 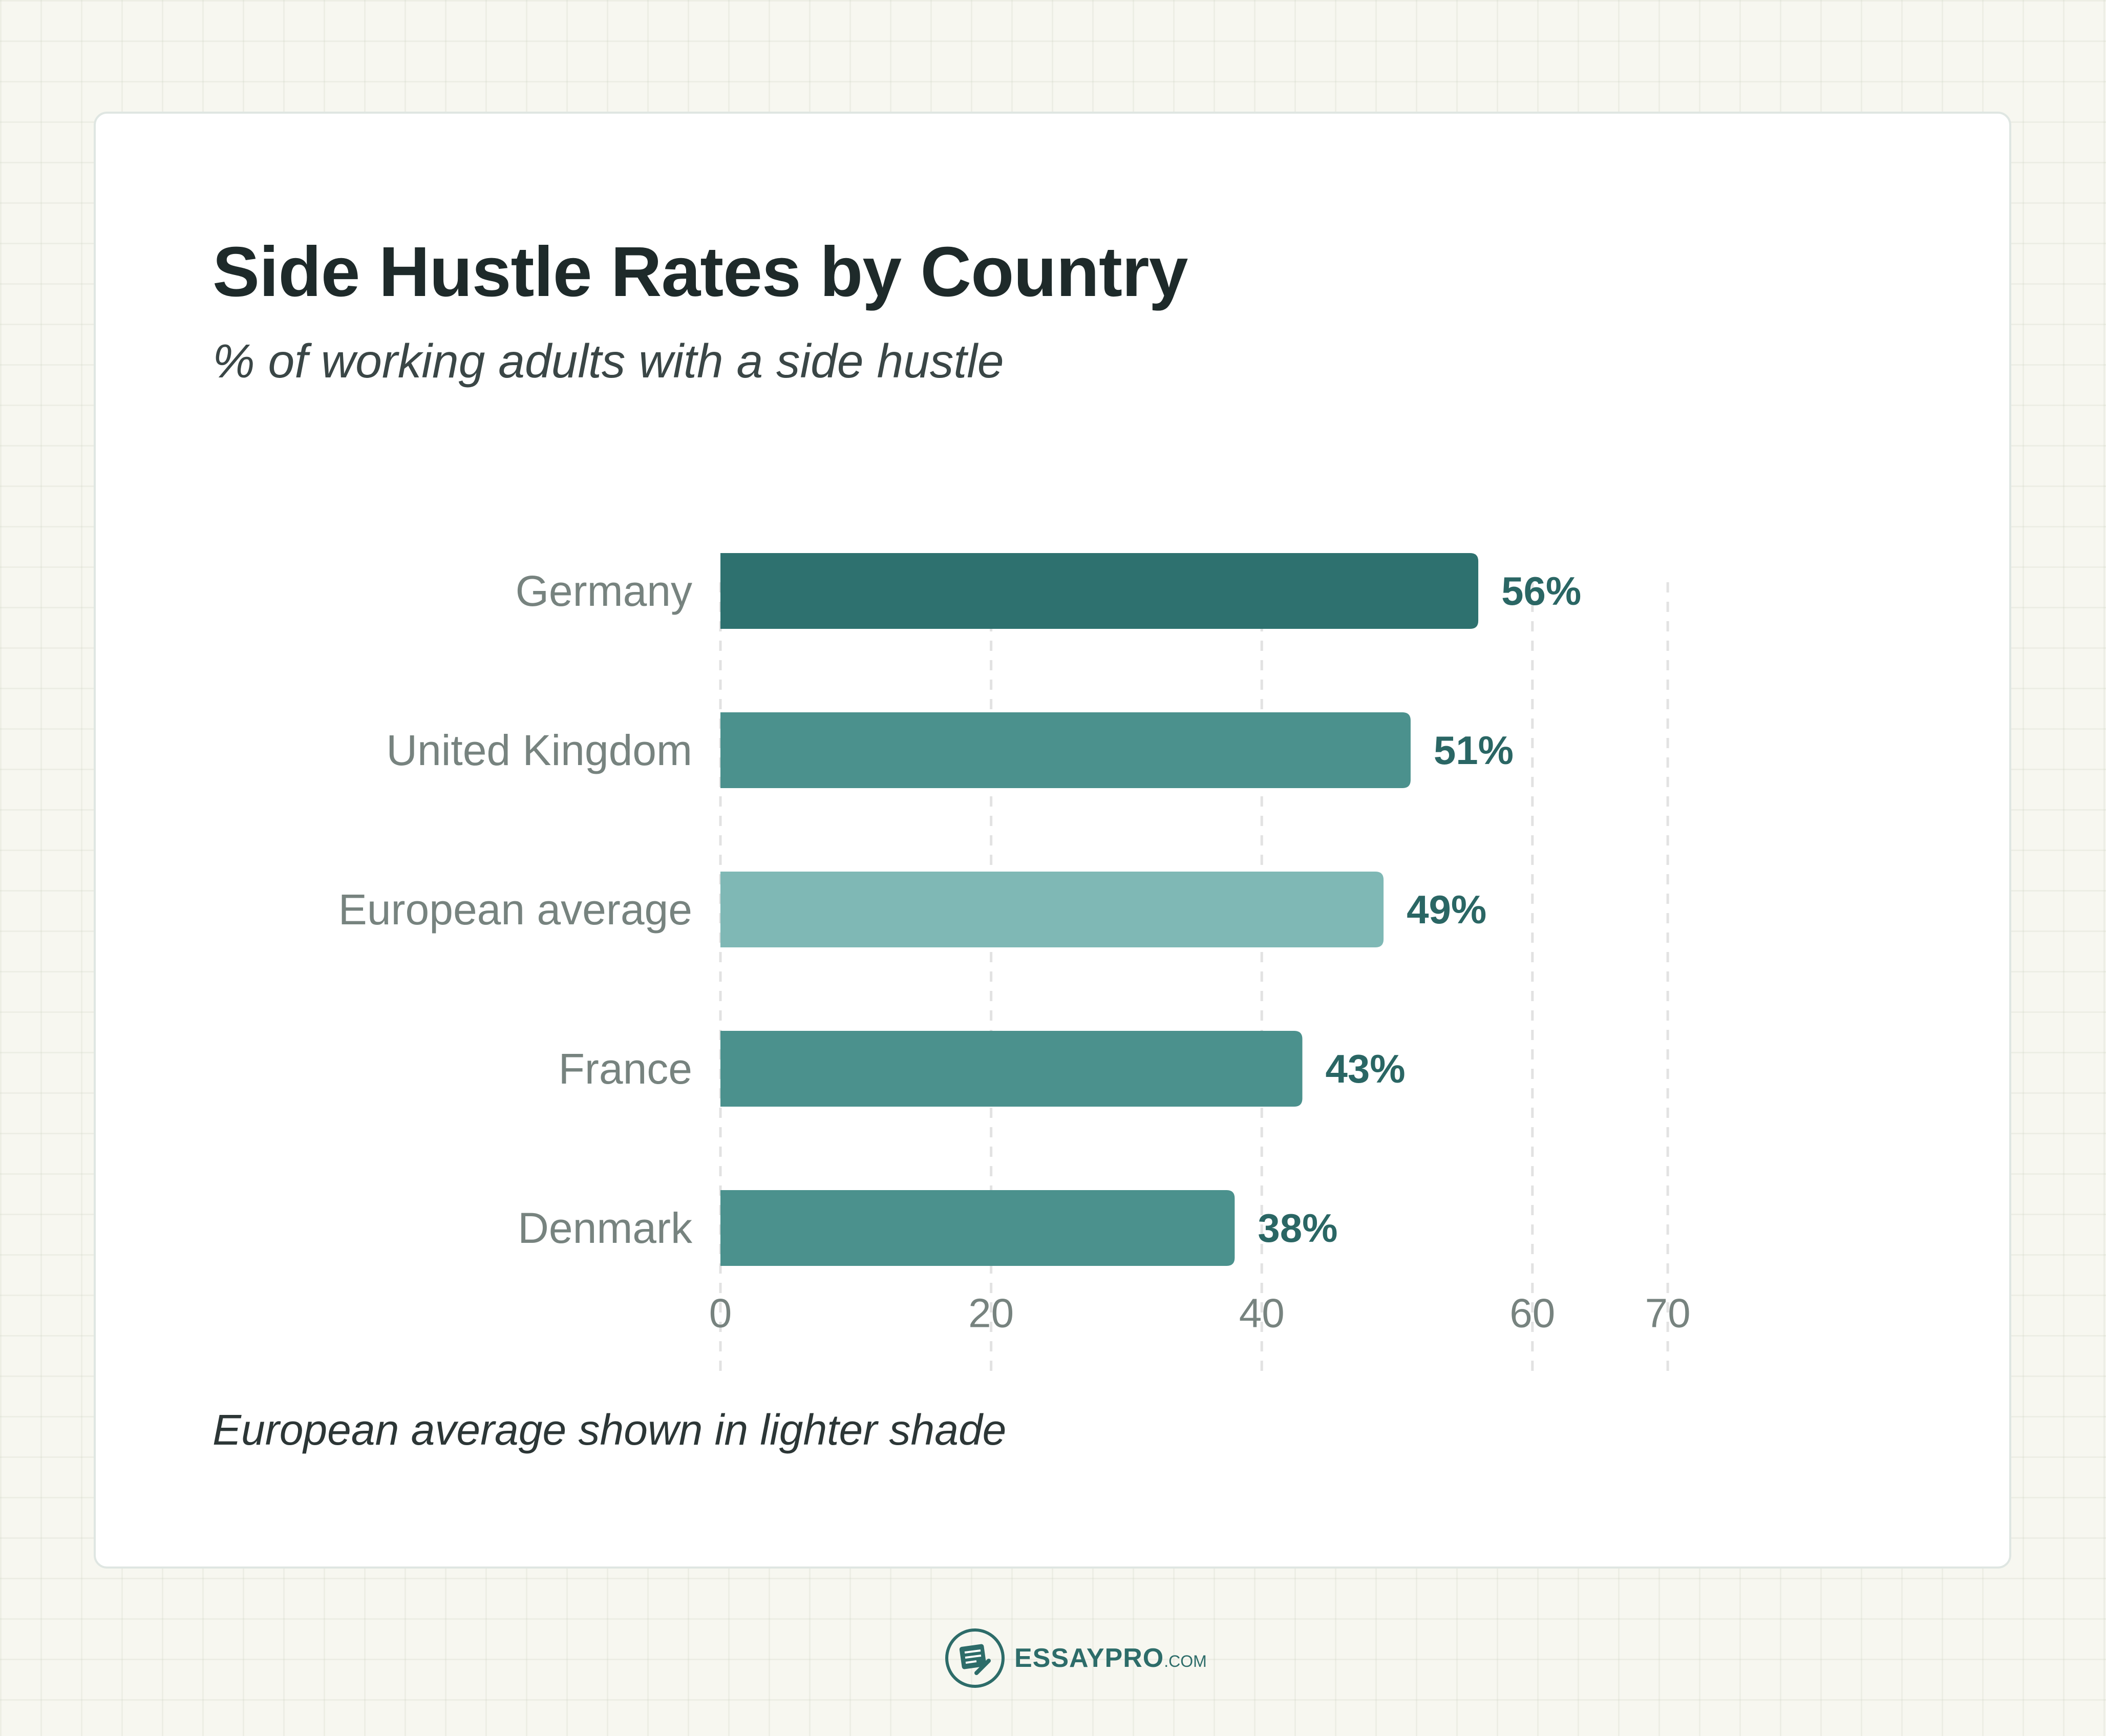 What do you see at coordinates (608, 361) in the screenshot?
I see `chart-subtitle: % of working adults with a side hustle` at bounding box center [608, 361].